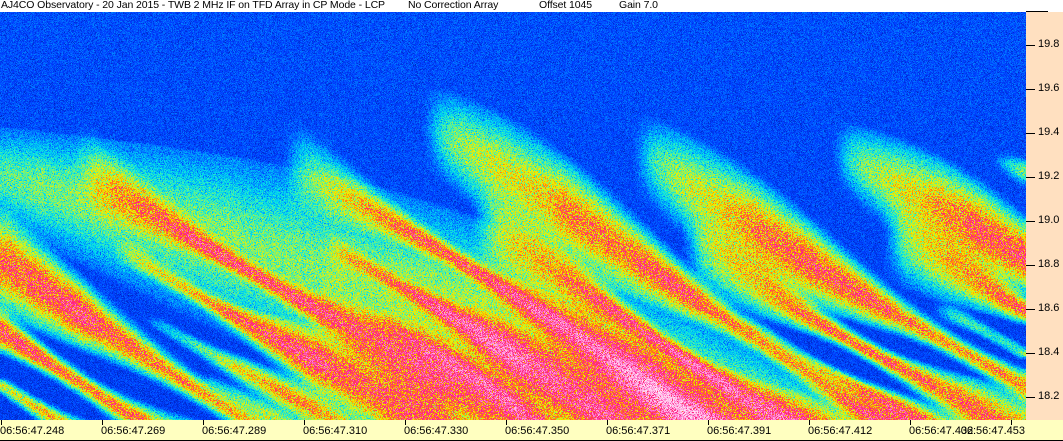 The image size is (1063, 441). I want to click on y-axis-top-filler, so click(1044, 6).